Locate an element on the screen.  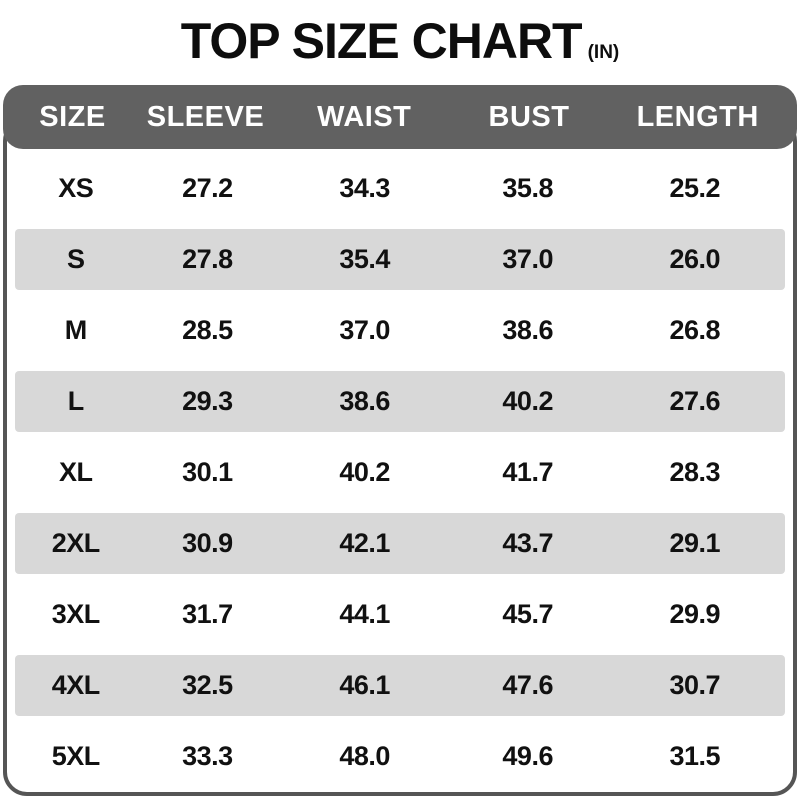
cell-waist: 34.3 is located at coordinates (364, 188).